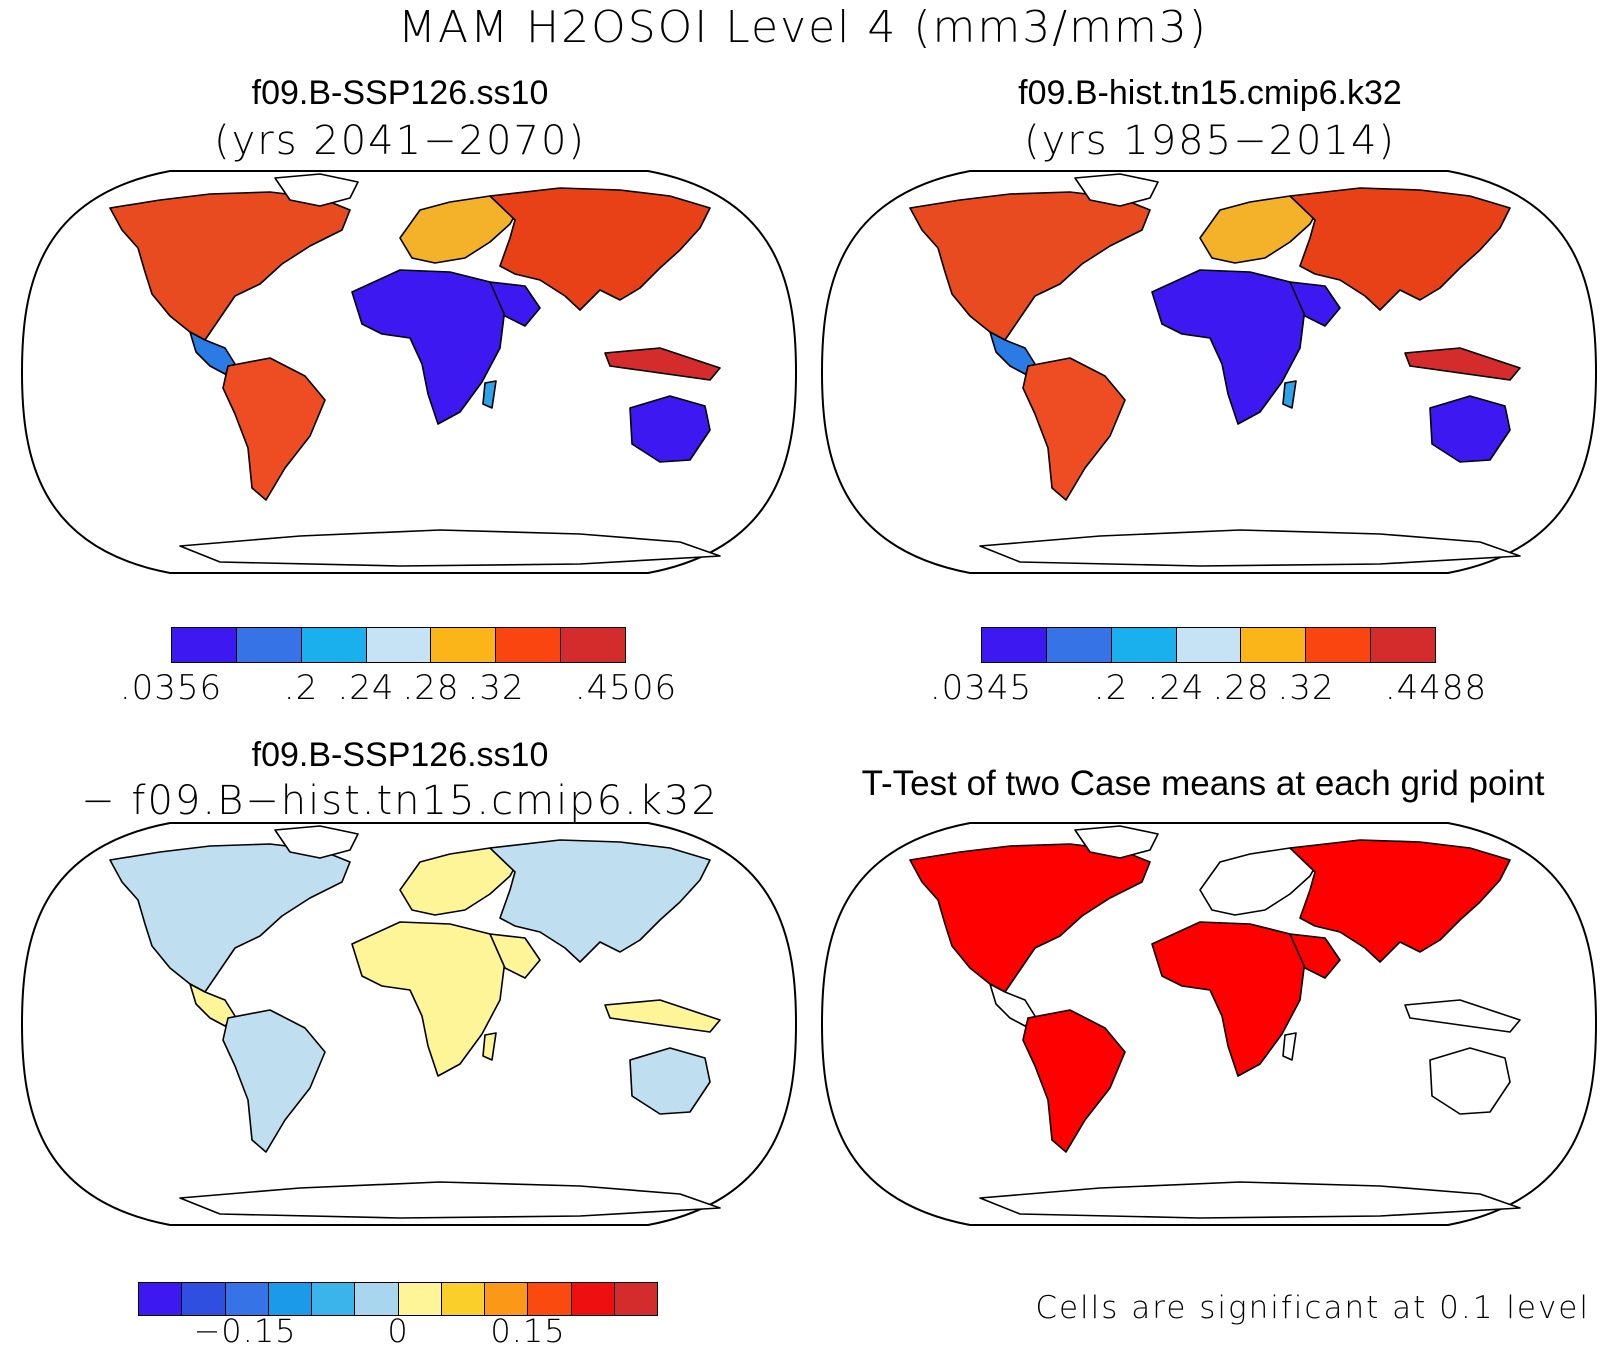  What do you see at coordinates (400, 801) in the screenshot?
I see `panel3-subtitle: − f09.B−hist.tn15.cmip6.k32` at bounding box center [400, 801].